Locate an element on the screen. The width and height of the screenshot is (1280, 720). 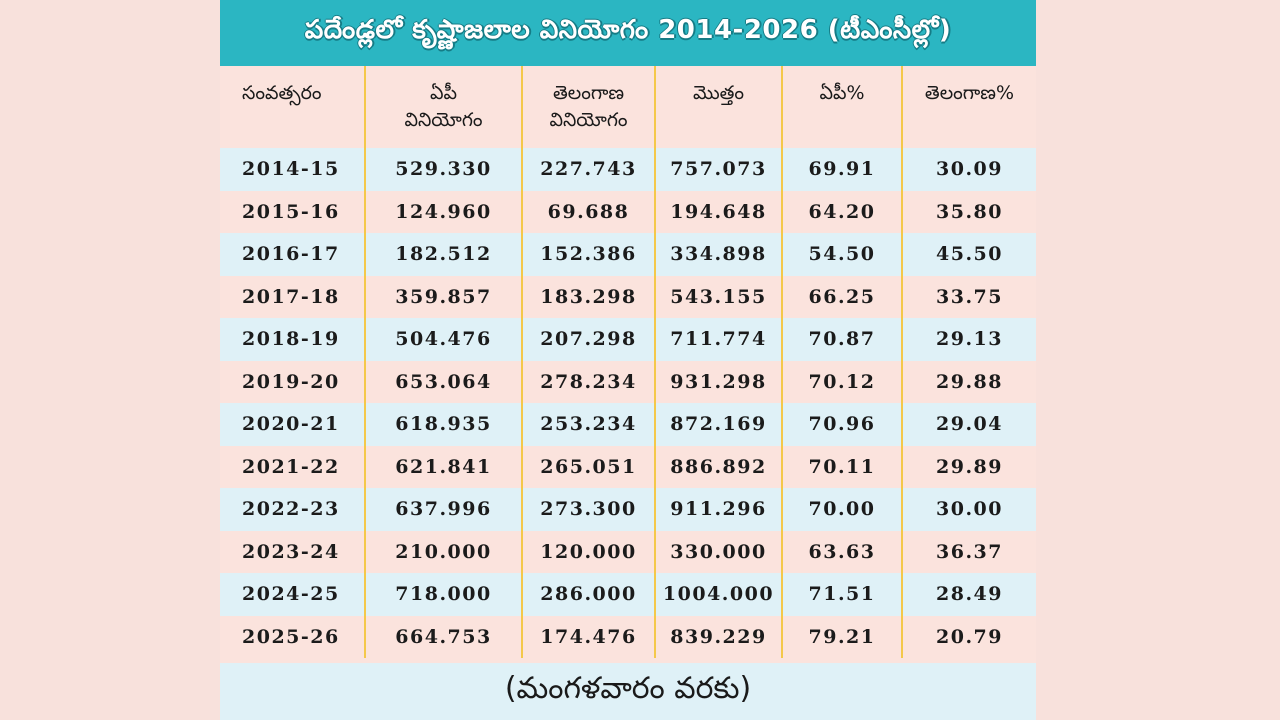
cell-ap-usage: 618.935 is located at coordinates (444, 424).